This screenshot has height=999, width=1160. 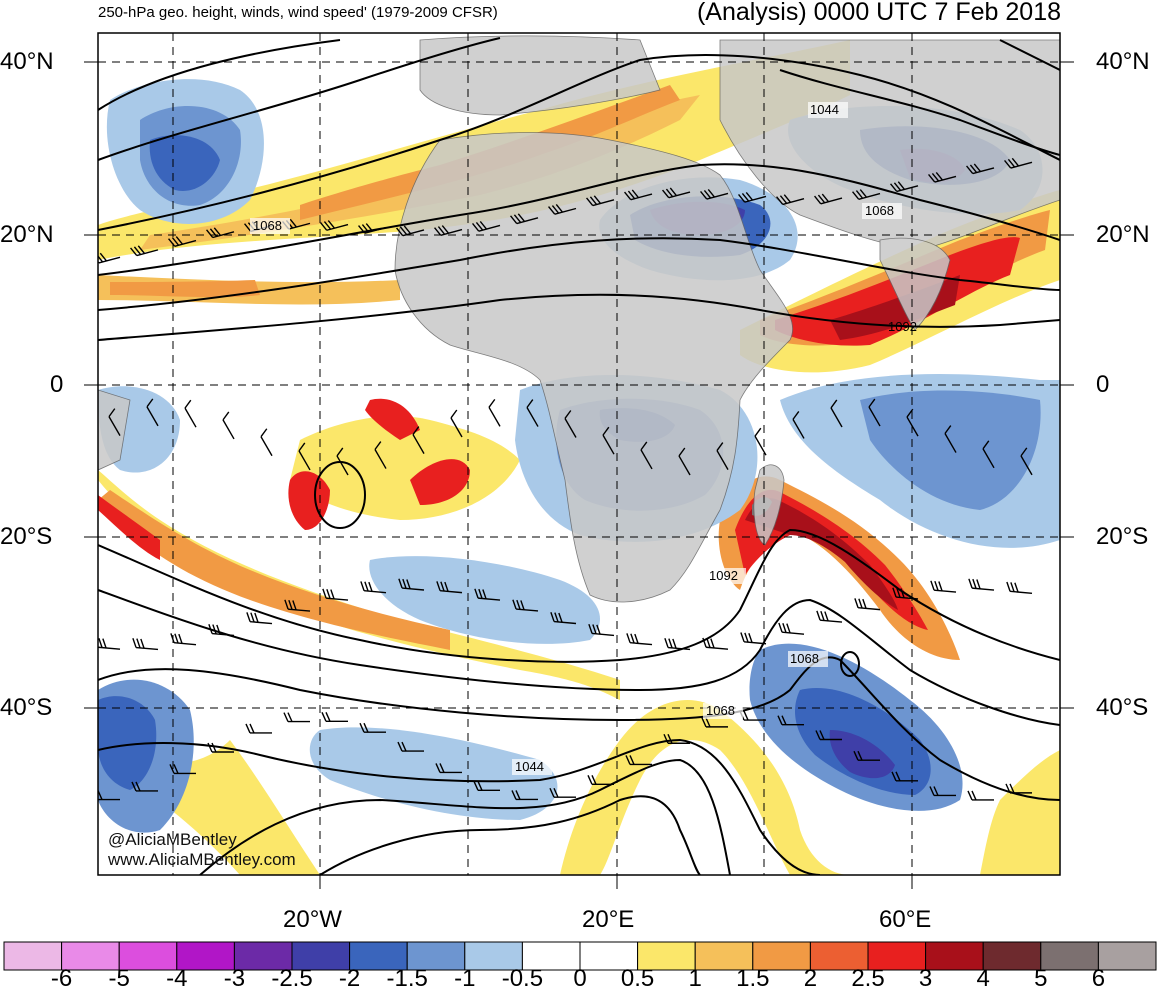 I want to click on colorbar-tick-label: -5, so click(x=119, y=978).